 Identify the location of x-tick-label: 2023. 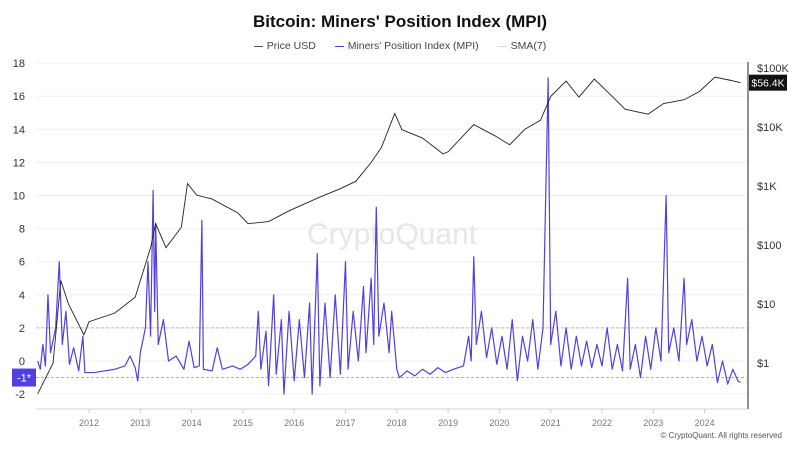
(653, 423).